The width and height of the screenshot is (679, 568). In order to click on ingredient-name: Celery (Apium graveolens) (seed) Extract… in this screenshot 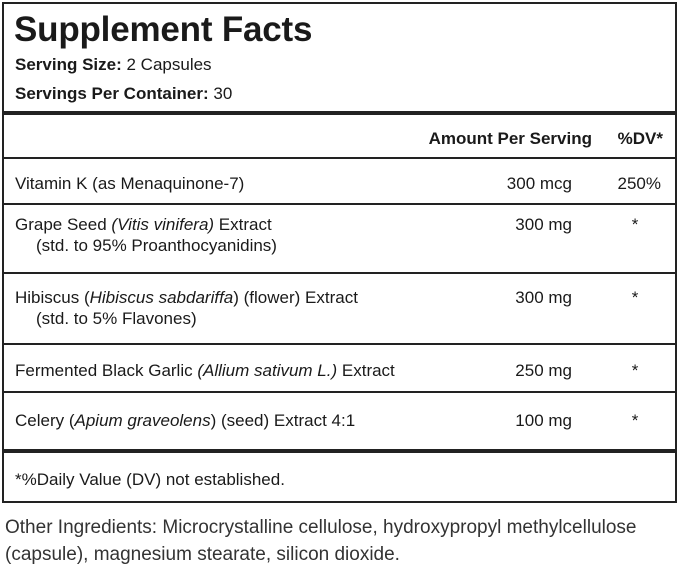, I will do `click(185, 420)`.